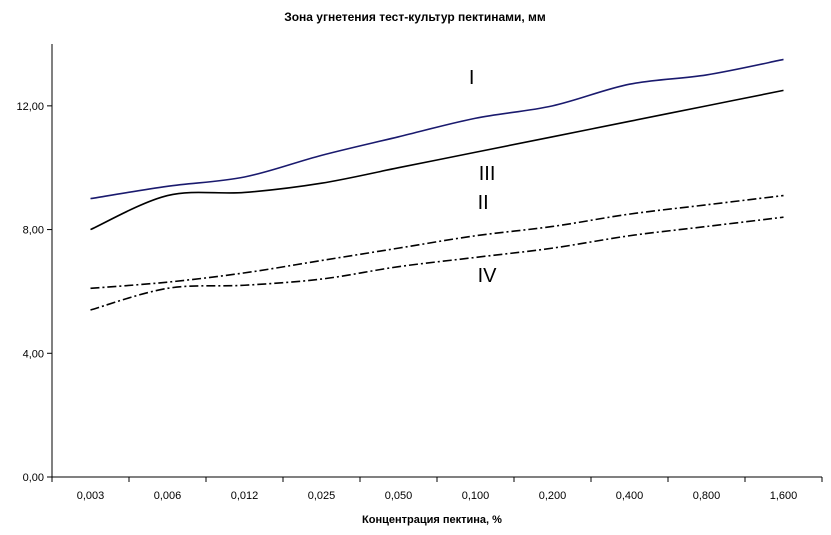  I want to click on x-tick-label: 0,012, so click(245, 496).